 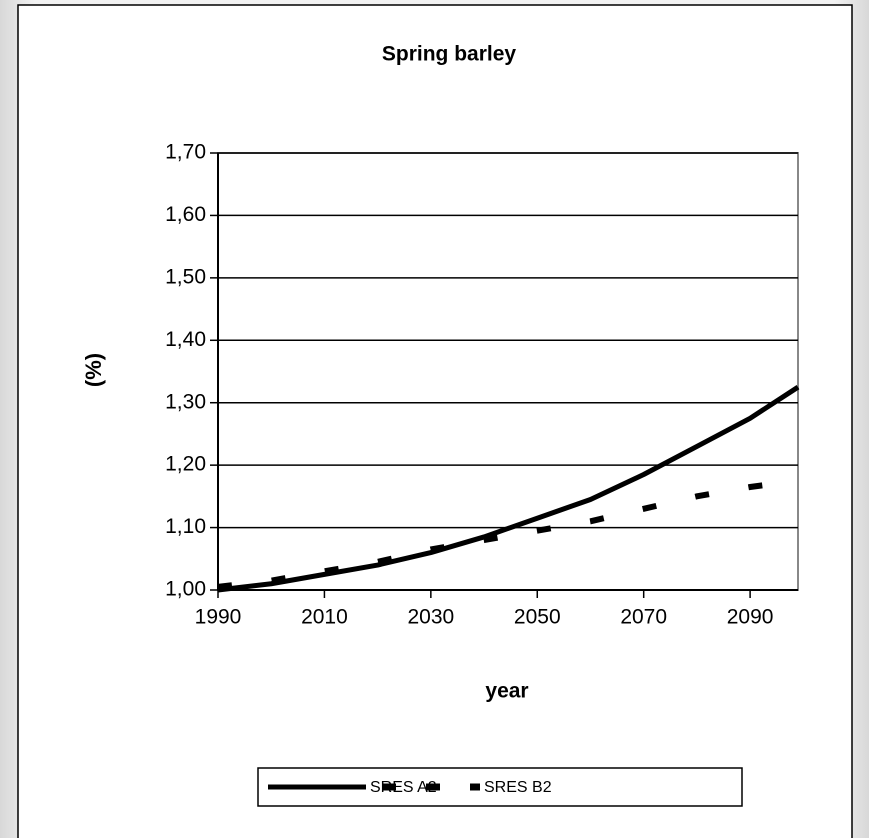 What do you see at coordinates (430, 617) in the screenshot?
I see `x-tick-label: 2030` at bounding box center [430, 617].